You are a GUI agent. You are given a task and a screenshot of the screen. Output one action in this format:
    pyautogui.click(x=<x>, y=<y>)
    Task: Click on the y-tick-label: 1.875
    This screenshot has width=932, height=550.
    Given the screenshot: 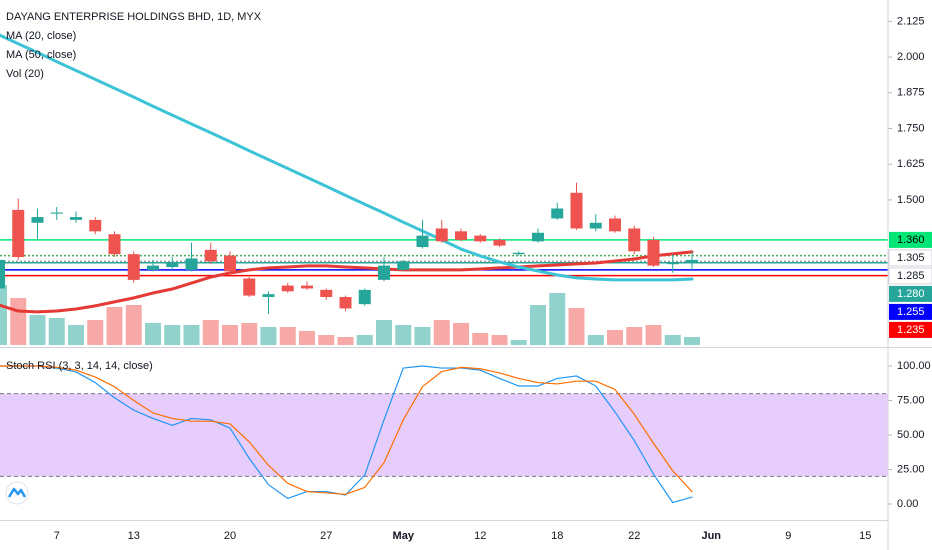 What is the action you would take?
    pyautogui.click(x=911, y=93)
    